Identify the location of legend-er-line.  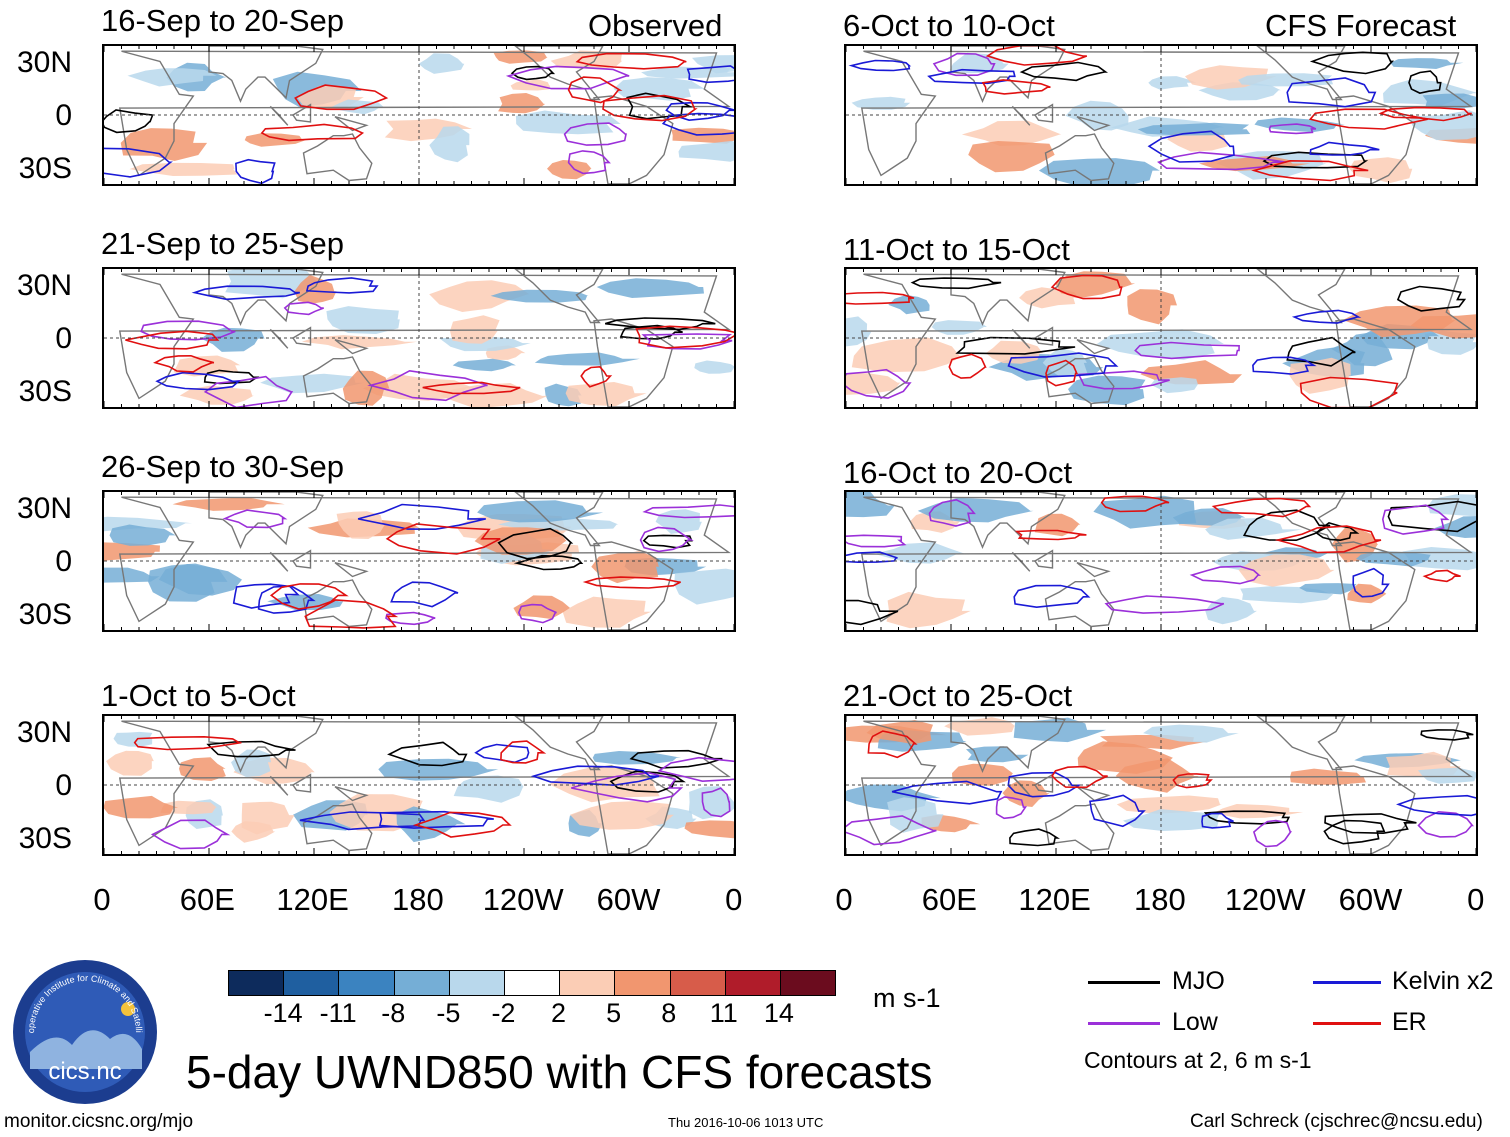
(1347, 1023).